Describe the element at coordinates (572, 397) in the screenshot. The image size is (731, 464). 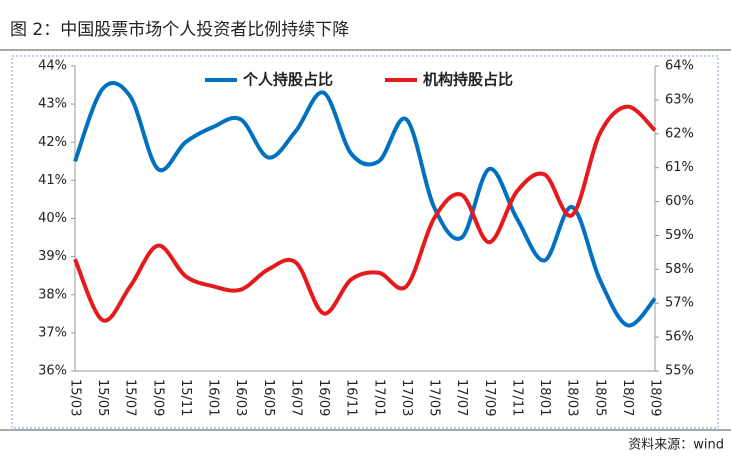
I see `x-tick-label: 18/03` at that location.